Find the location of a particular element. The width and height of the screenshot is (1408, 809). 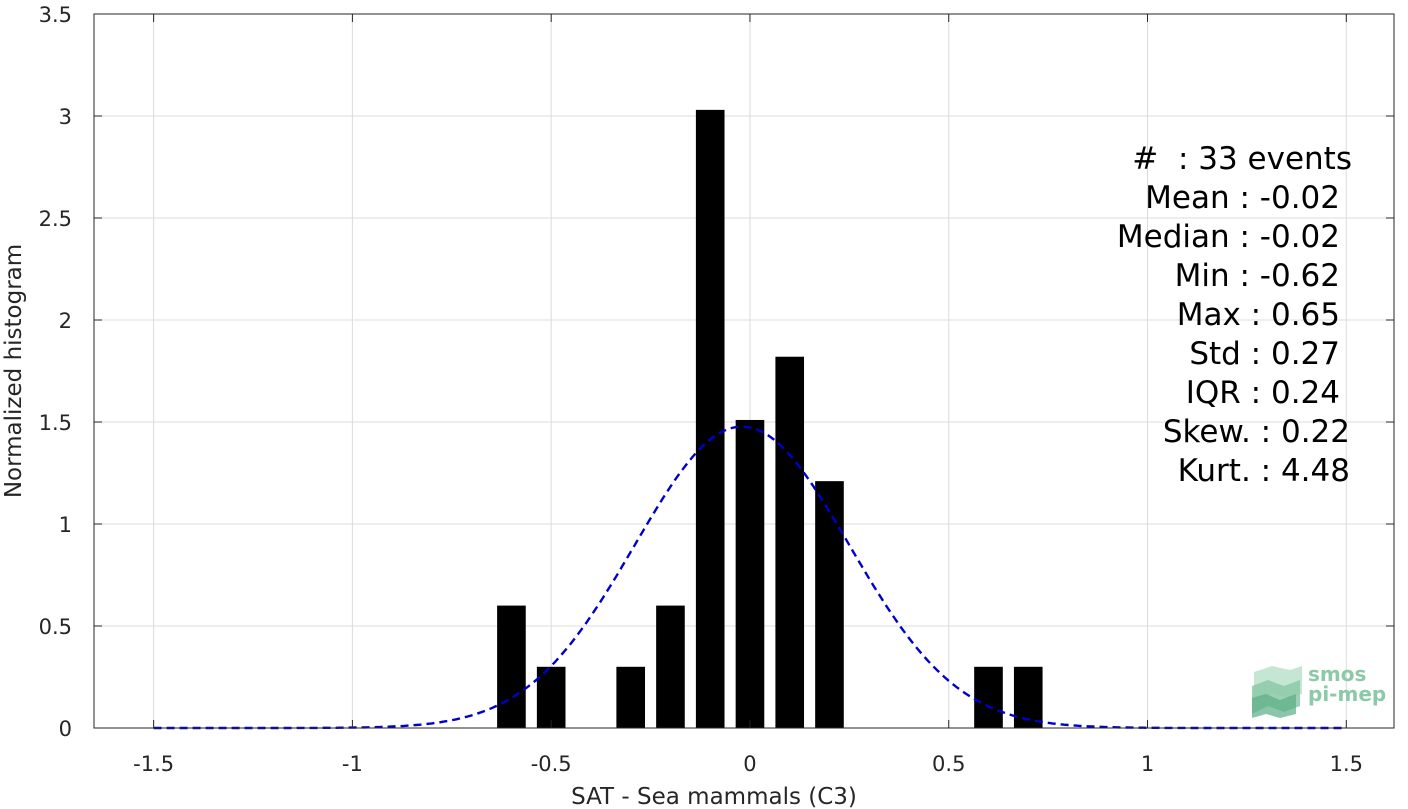

smos-pi-mep-logo: smos pi-mep is located at coordinates (1320, 692).